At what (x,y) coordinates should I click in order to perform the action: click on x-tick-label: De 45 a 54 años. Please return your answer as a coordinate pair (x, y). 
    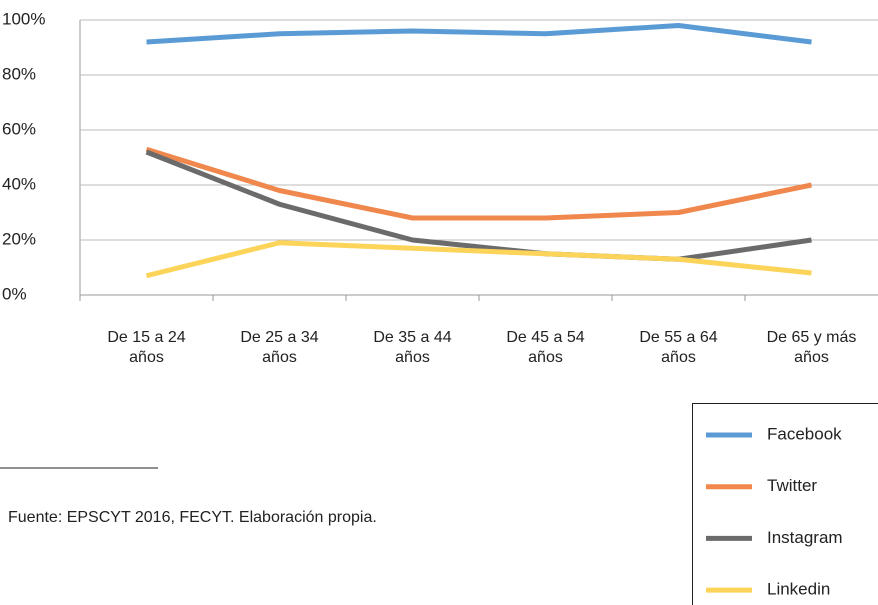
    Looking at the image, I should click on (545, 347).